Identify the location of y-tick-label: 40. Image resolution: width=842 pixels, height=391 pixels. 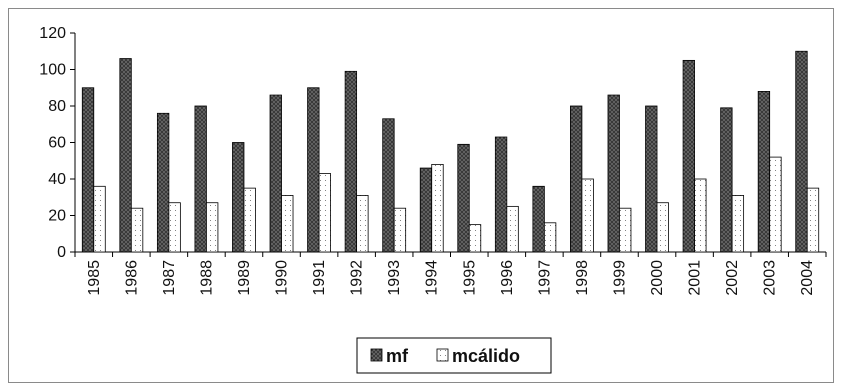
(57, 179).